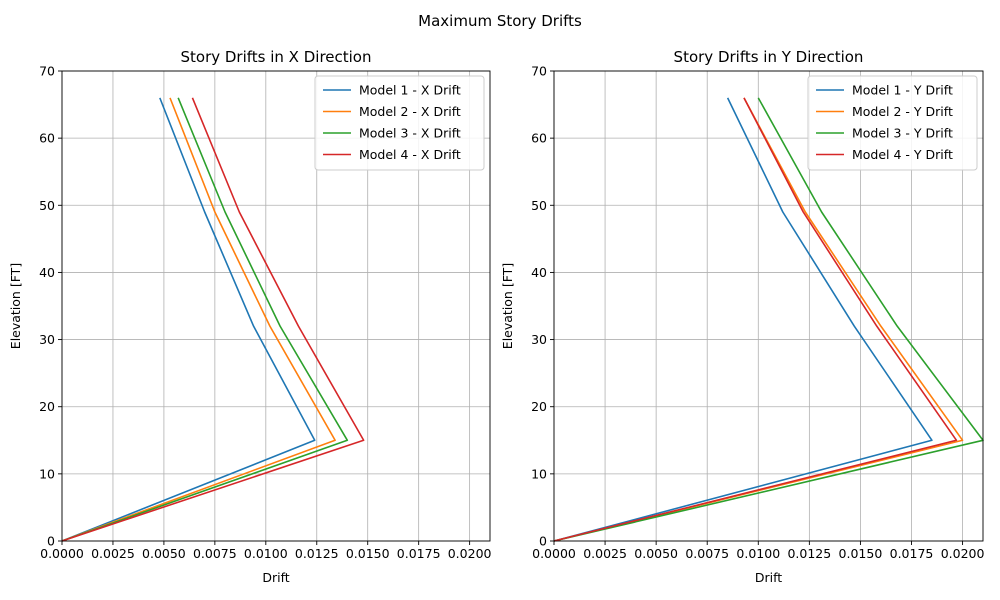 The image size is (1000, 600). I want to click on chart-title: Story Drifts in X Direction, so click(275, 57).